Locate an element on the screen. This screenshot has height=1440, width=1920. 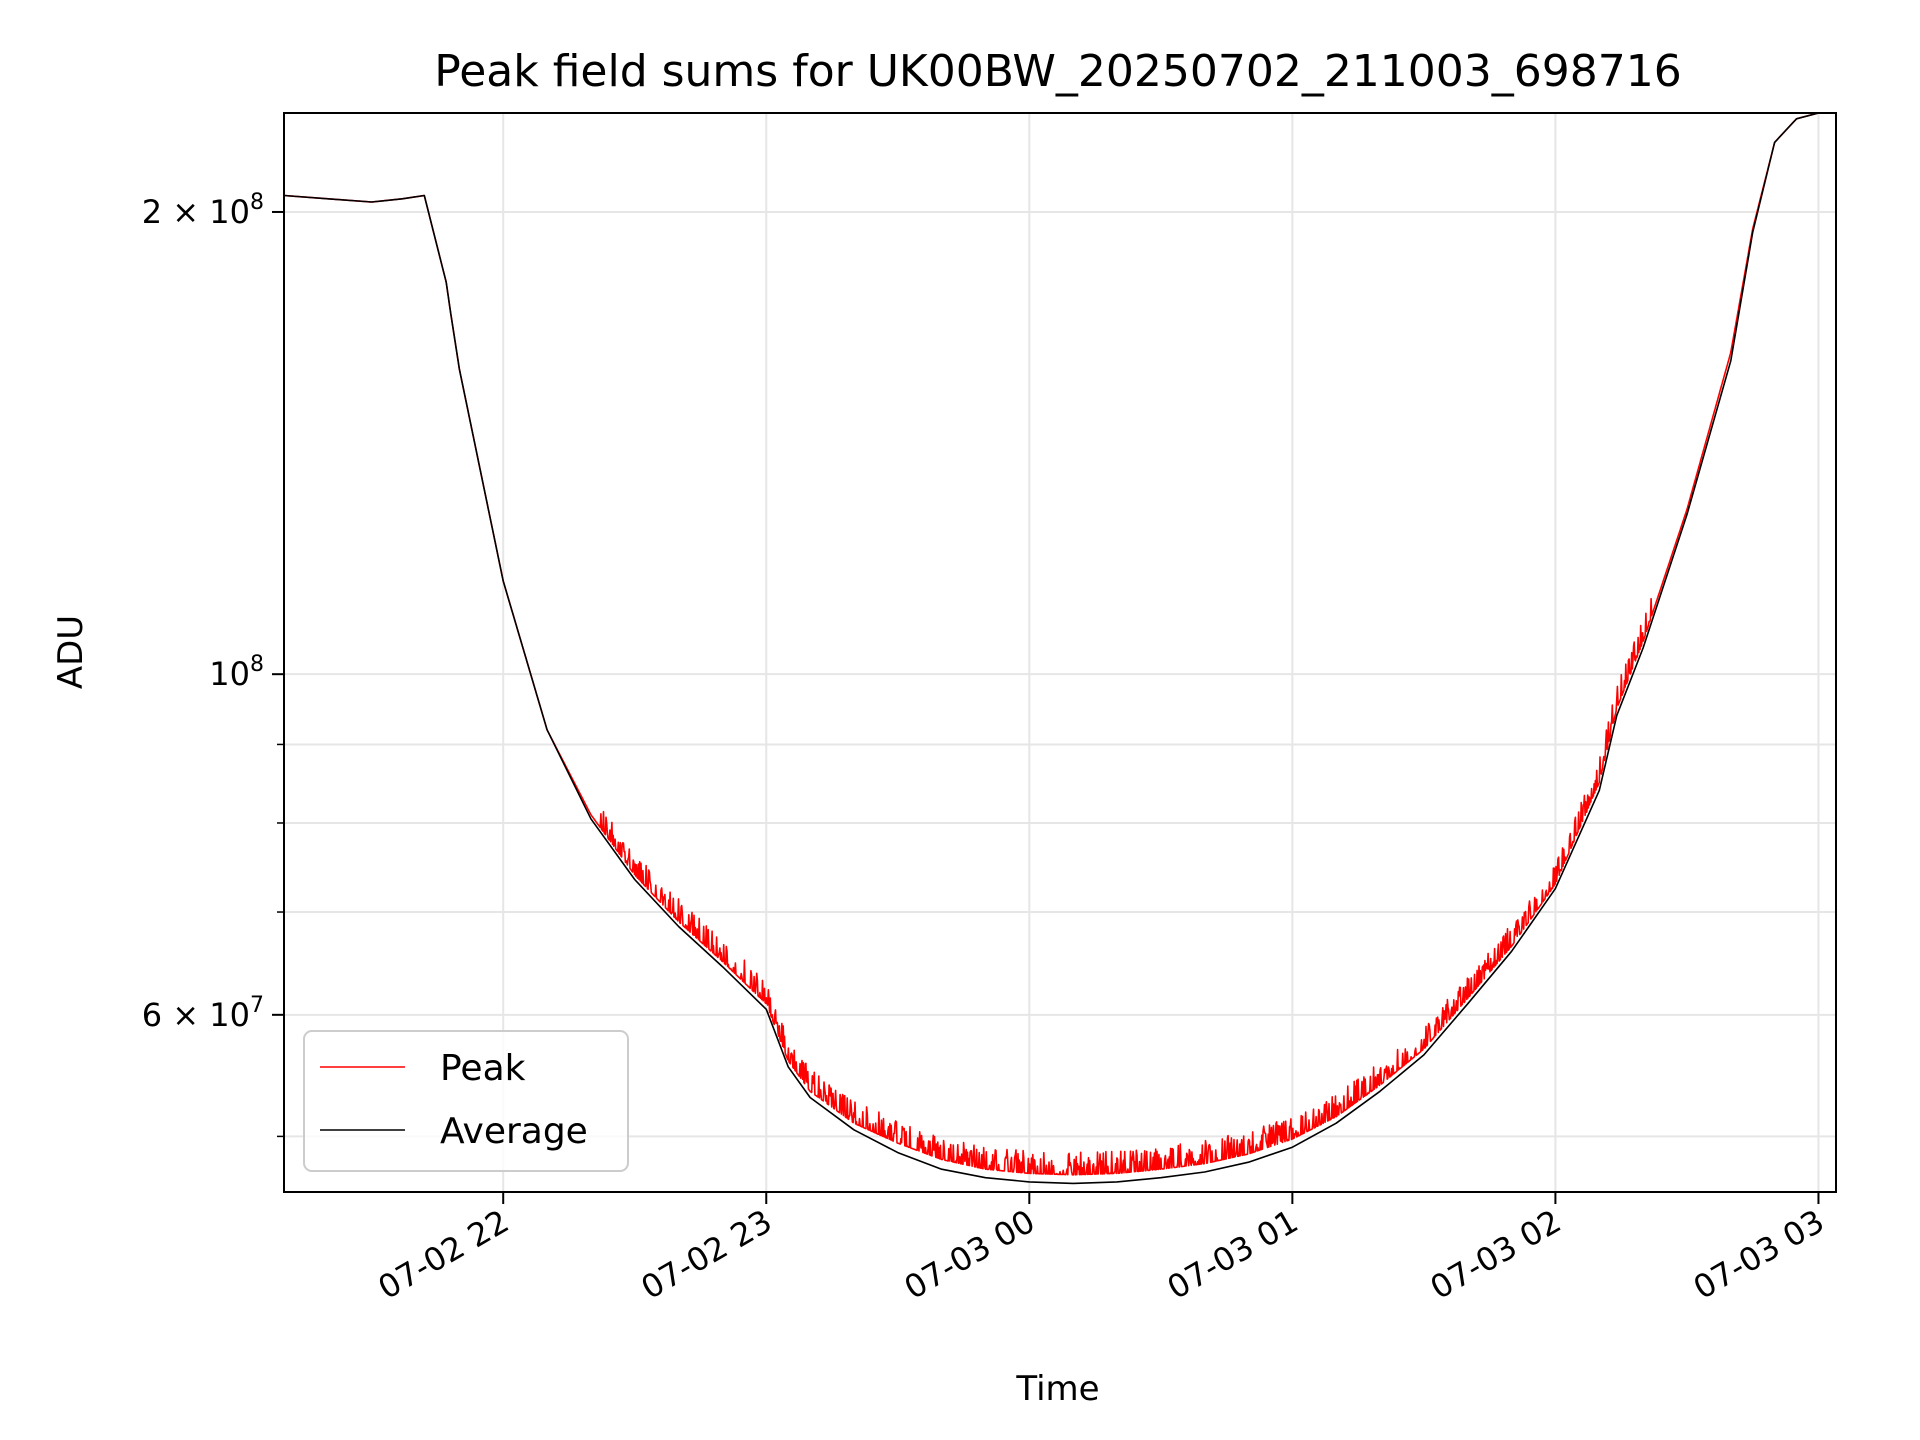
legend-box is located at coordinates (466, 1101).